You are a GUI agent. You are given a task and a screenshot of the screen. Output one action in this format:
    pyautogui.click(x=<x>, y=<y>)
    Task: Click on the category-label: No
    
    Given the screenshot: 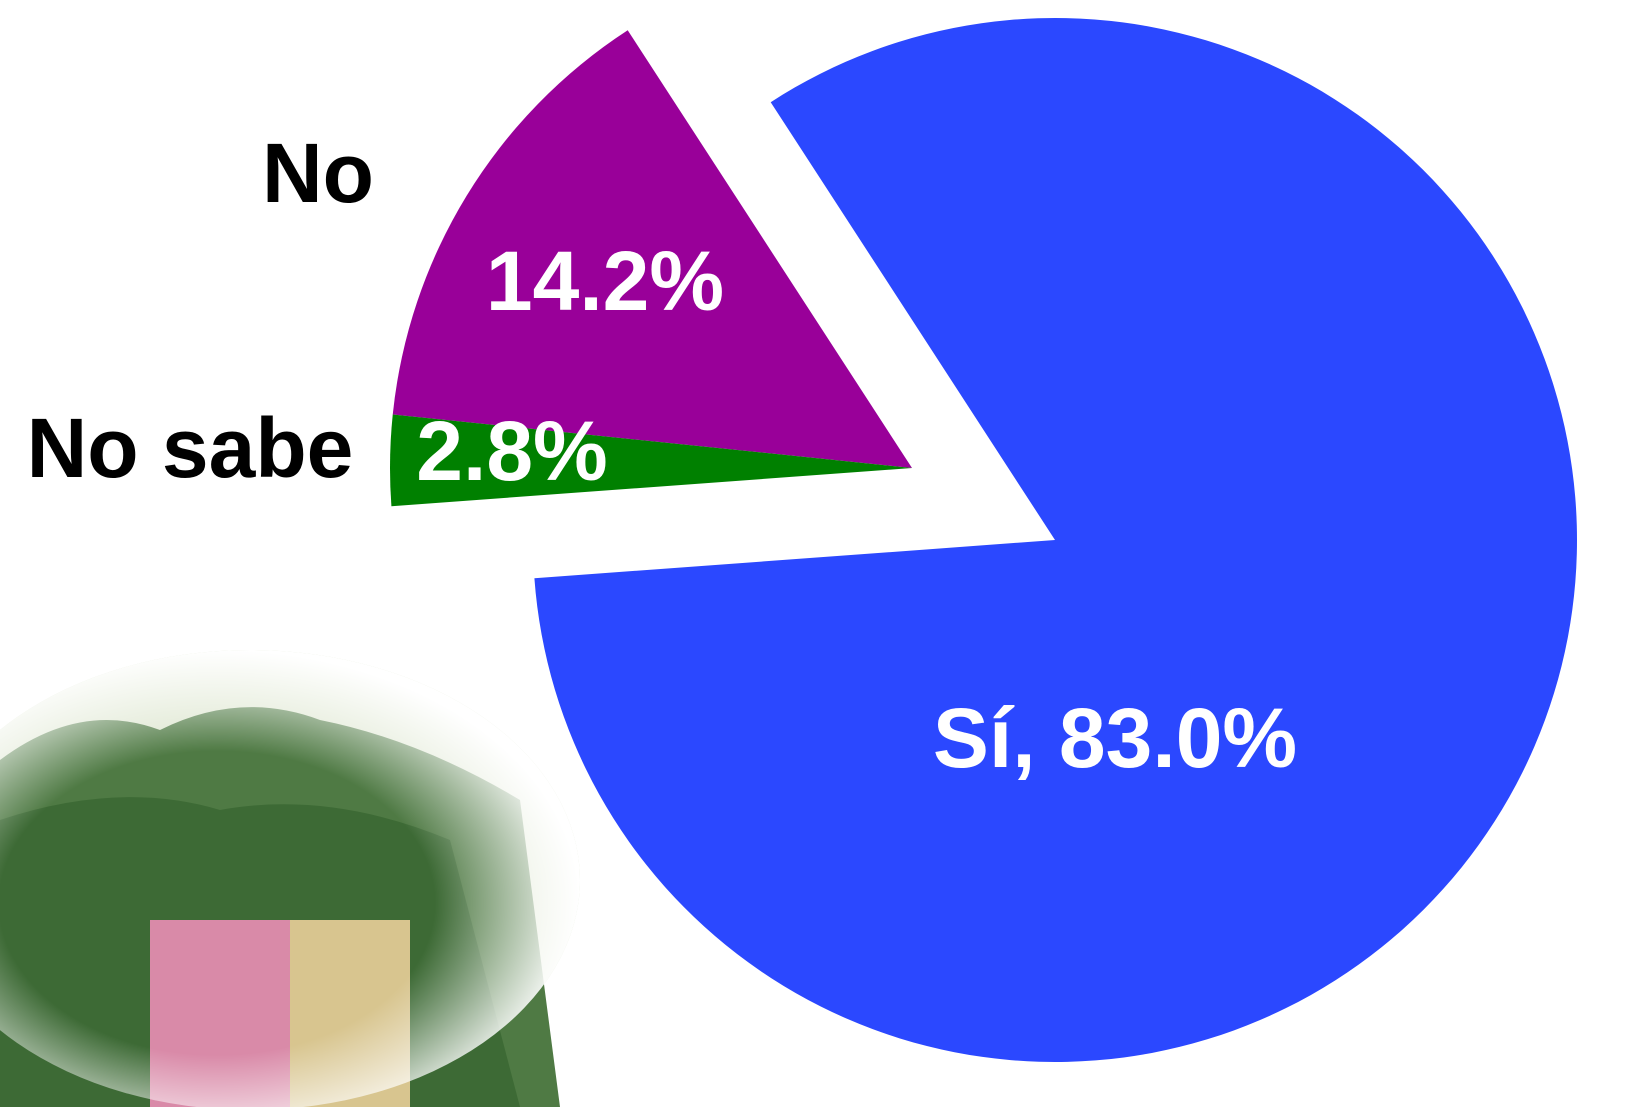 What is the action you would take?
    pyautogui.click(x=318, y=173)
    